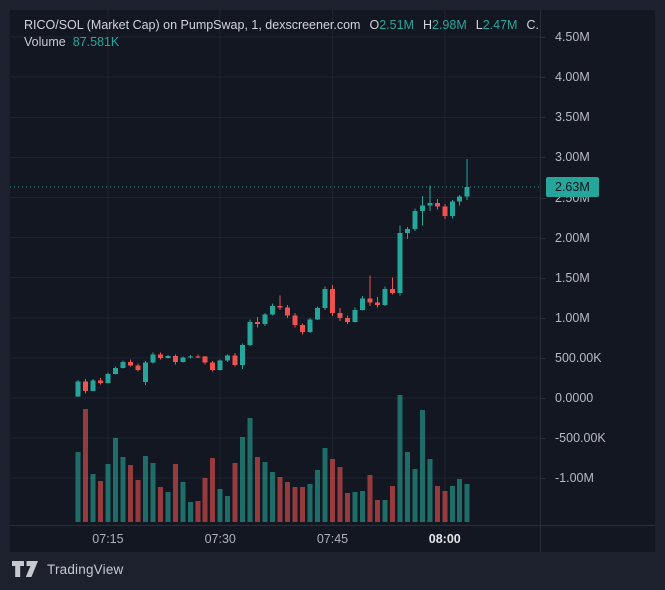 This screenshot has height=590, width=665. Describe the element at coordinates (572, 237) in the screenshot. I see `price-tick-label: 2.00M` at that location.